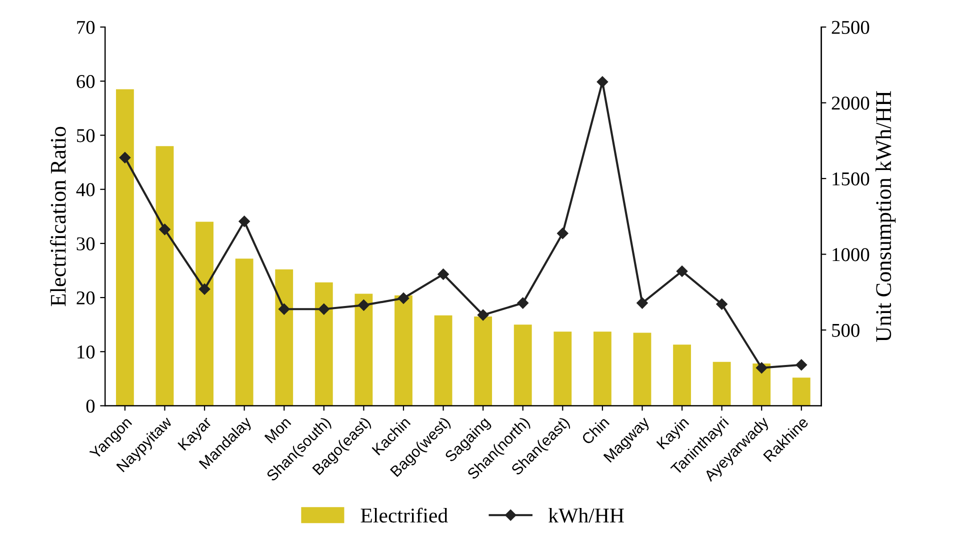 Image resolution: width=955 pixels, height=541 pixels. I want to click on y-tick-label: 70, so click(86, 27).